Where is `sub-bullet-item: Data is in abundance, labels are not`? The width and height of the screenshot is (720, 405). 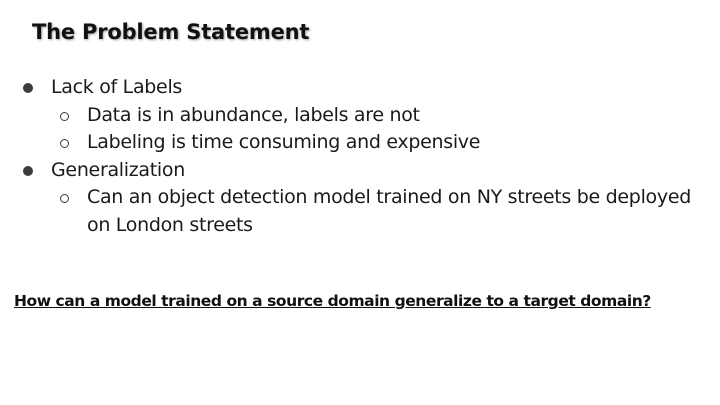 sub-bullet-item: Data is in abundance, labels are not is located at coordinates (360, 116).